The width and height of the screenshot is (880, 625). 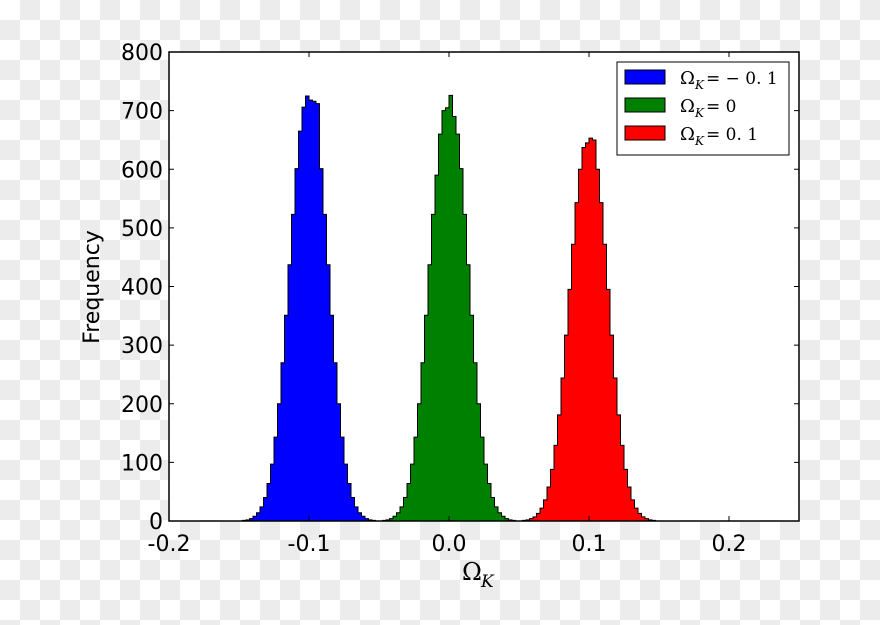 What do you see at coordinates (742, 79) in the screenshot?
I see `legend-label-value: = − 0. 1` at bounding box center [742, 79].